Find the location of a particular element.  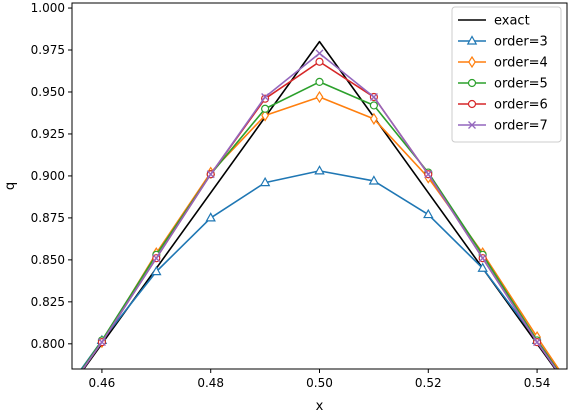

x-tick-label: 0.48 is located at coordinates (210, 383).